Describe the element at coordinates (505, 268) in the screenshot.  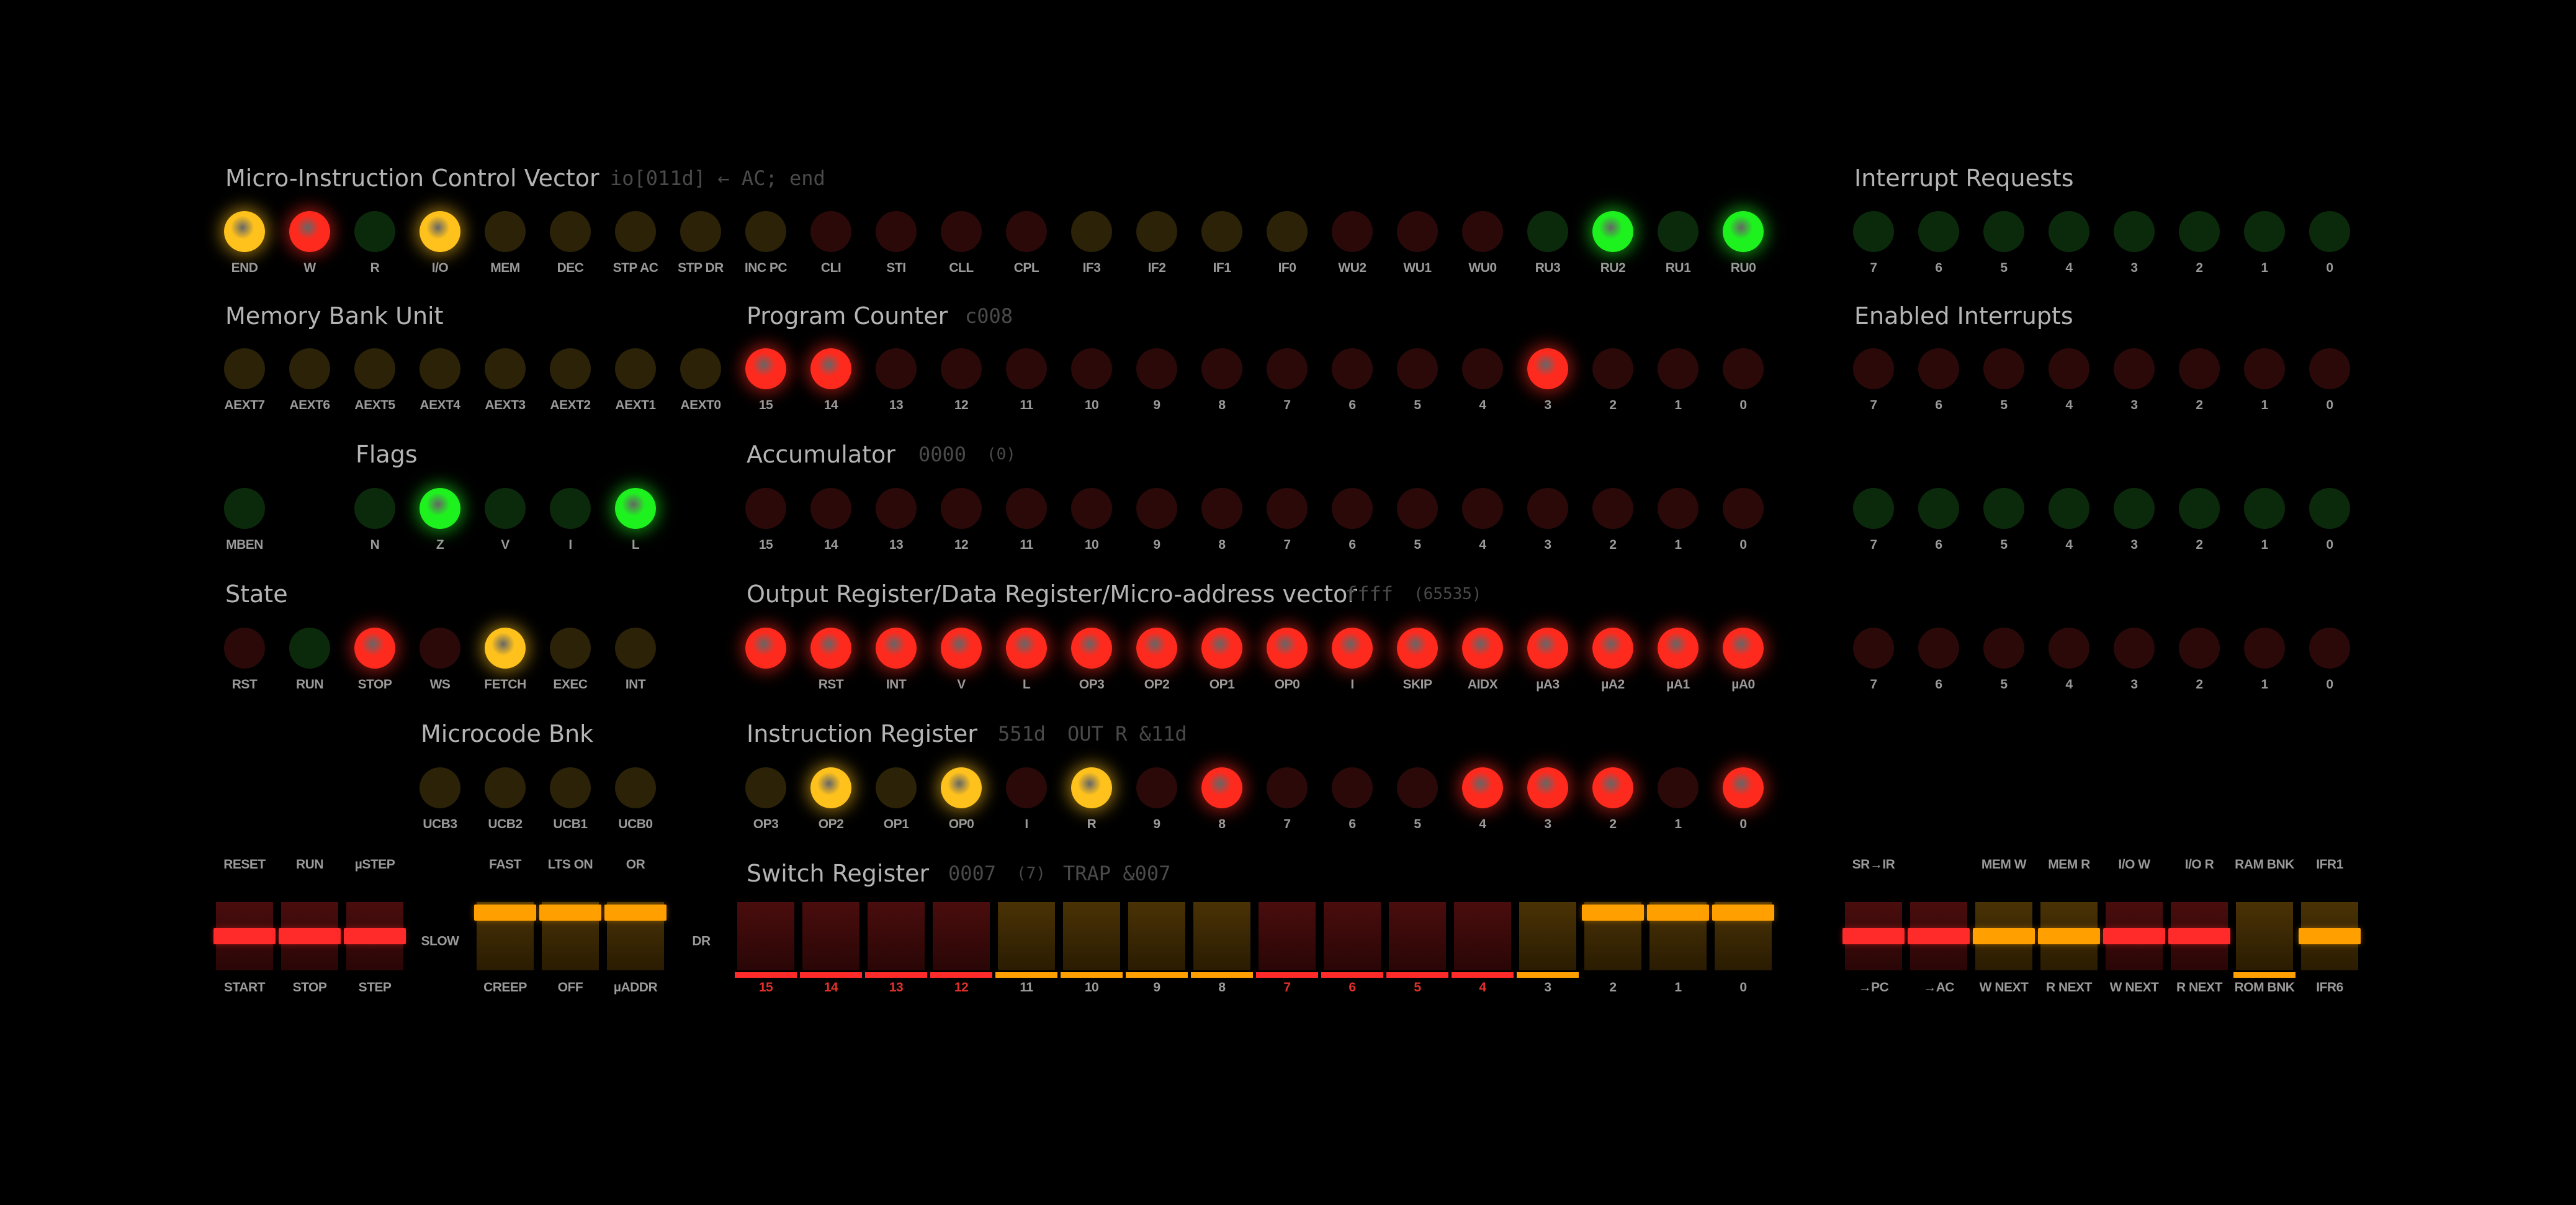
I see `mcv-lamp-label: MEM` at that location.